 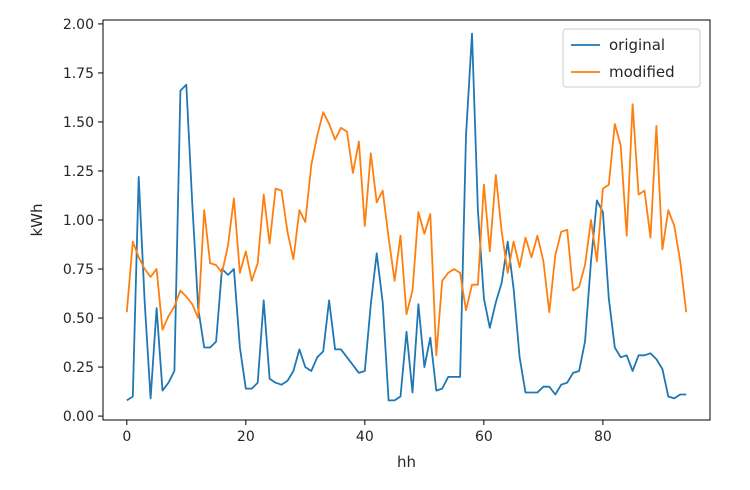 I want to click on y-tick-label: 0.25, so click(x=78, y=368).